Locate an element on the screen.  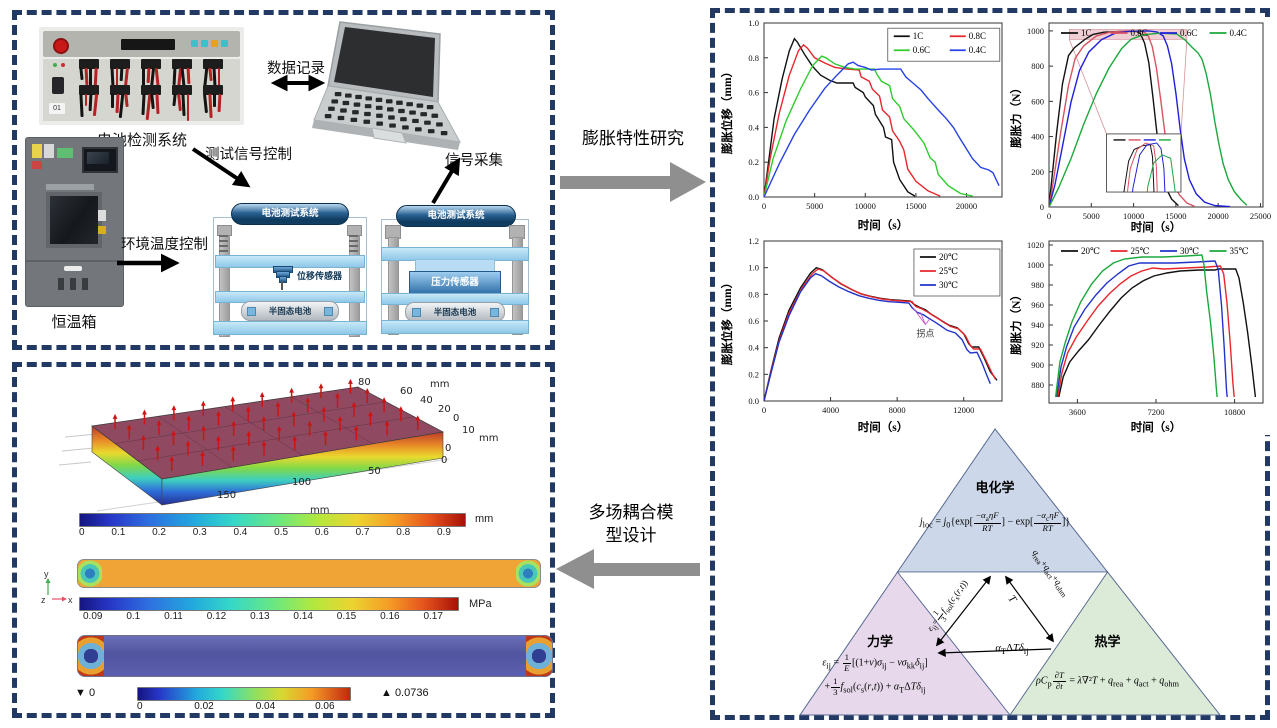
displacement-colorbar-ticks: 0 0.1 0.2 0.3 0.4 0.5 0.6 0.7 0.8 0.9 is located at coordinates (265, 532).